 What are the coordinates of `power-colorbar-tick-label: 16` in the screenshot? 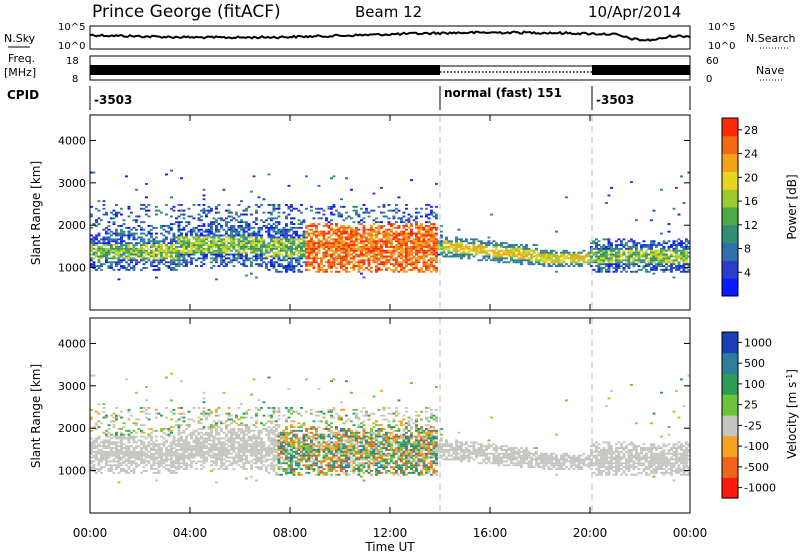 It's located at (751, 201).